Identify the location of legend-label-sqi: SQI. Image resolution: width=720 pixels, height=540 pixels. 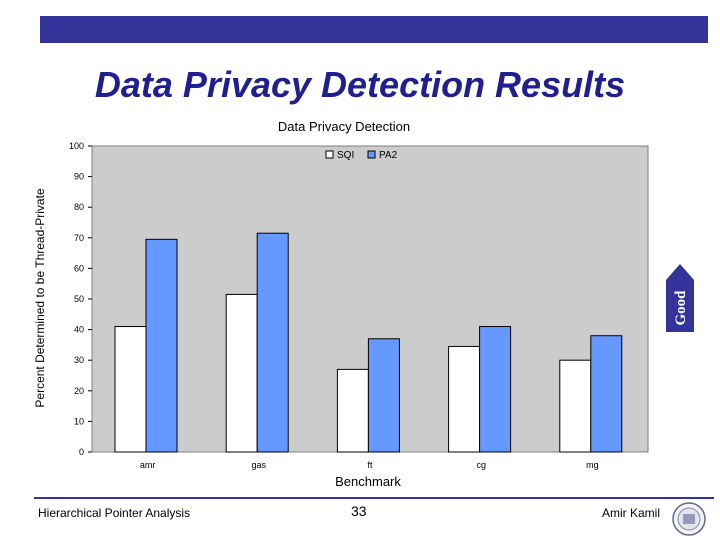
(345, 155).